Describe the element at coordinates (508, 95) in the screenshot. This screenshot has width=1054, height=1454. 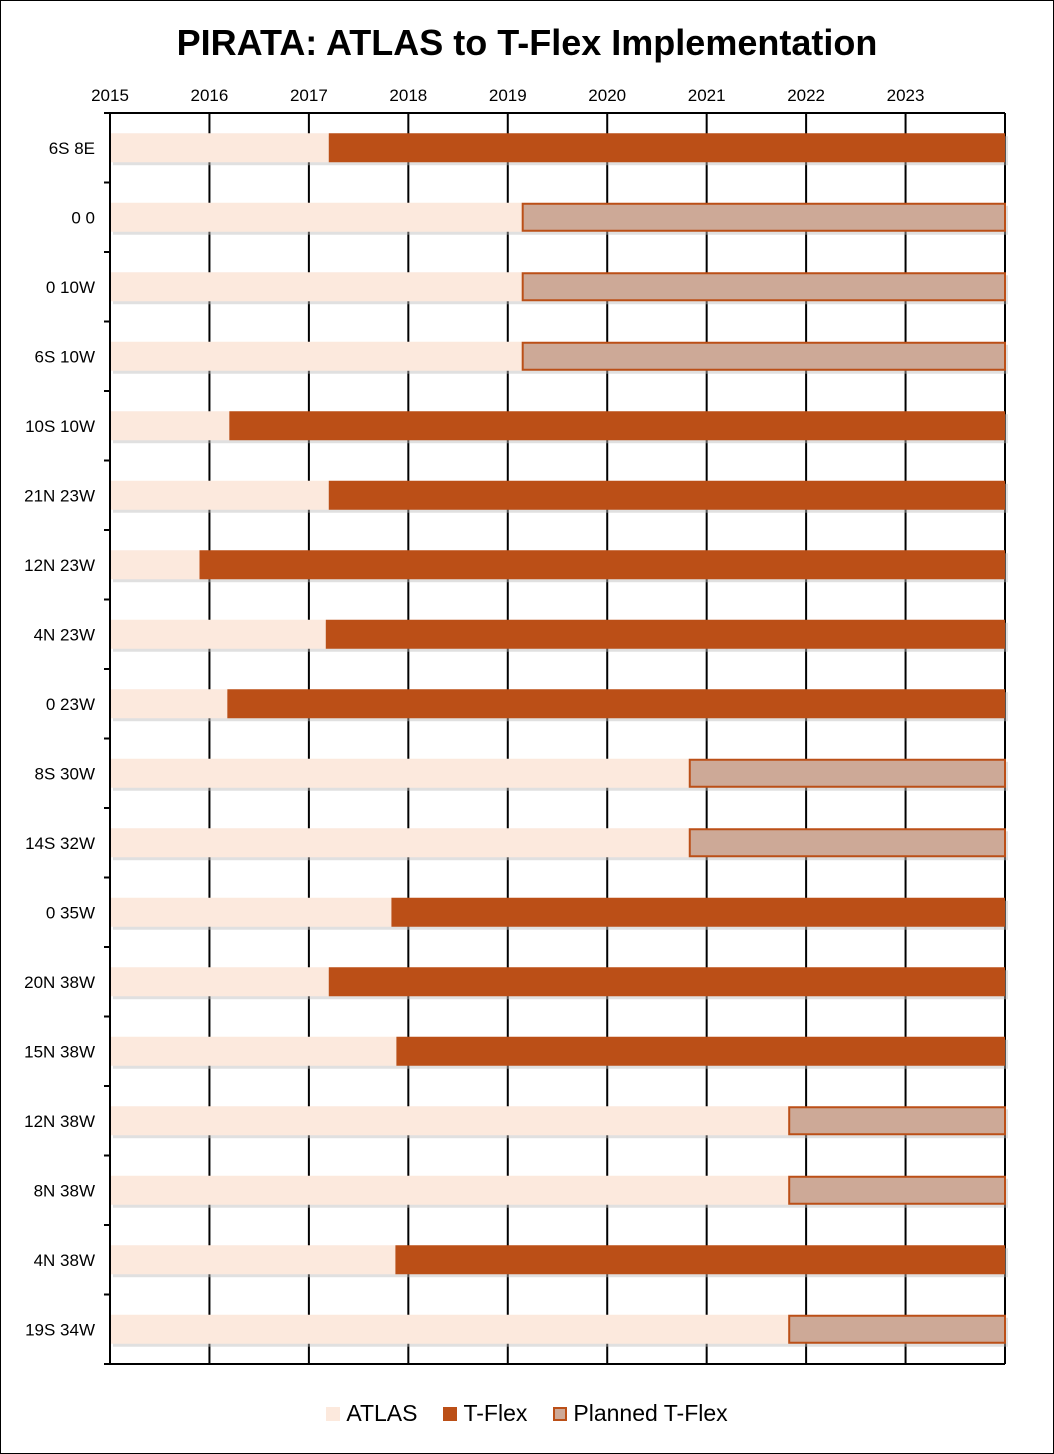
I see `x-tick-label: 2019` at that location.